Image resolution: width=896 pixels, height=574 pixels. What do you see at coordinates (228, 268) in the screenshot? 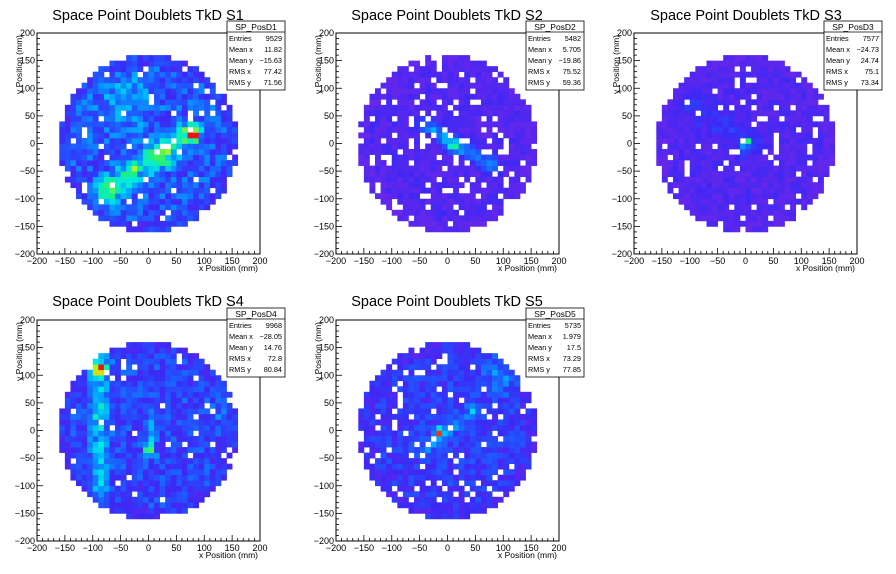
I see `x-axis-label: x Position (mm)` at bounding box center [228, 268].